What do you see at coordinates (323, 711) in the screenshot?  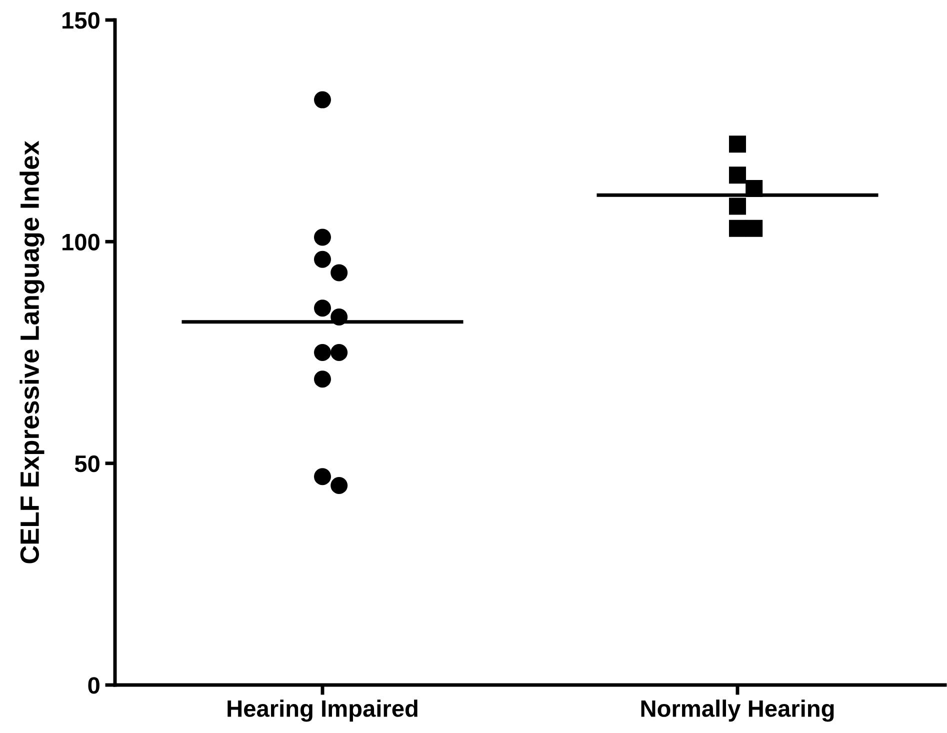 I see `x-tick-label: Hearing Impaired` at bounding box center [323, 711].